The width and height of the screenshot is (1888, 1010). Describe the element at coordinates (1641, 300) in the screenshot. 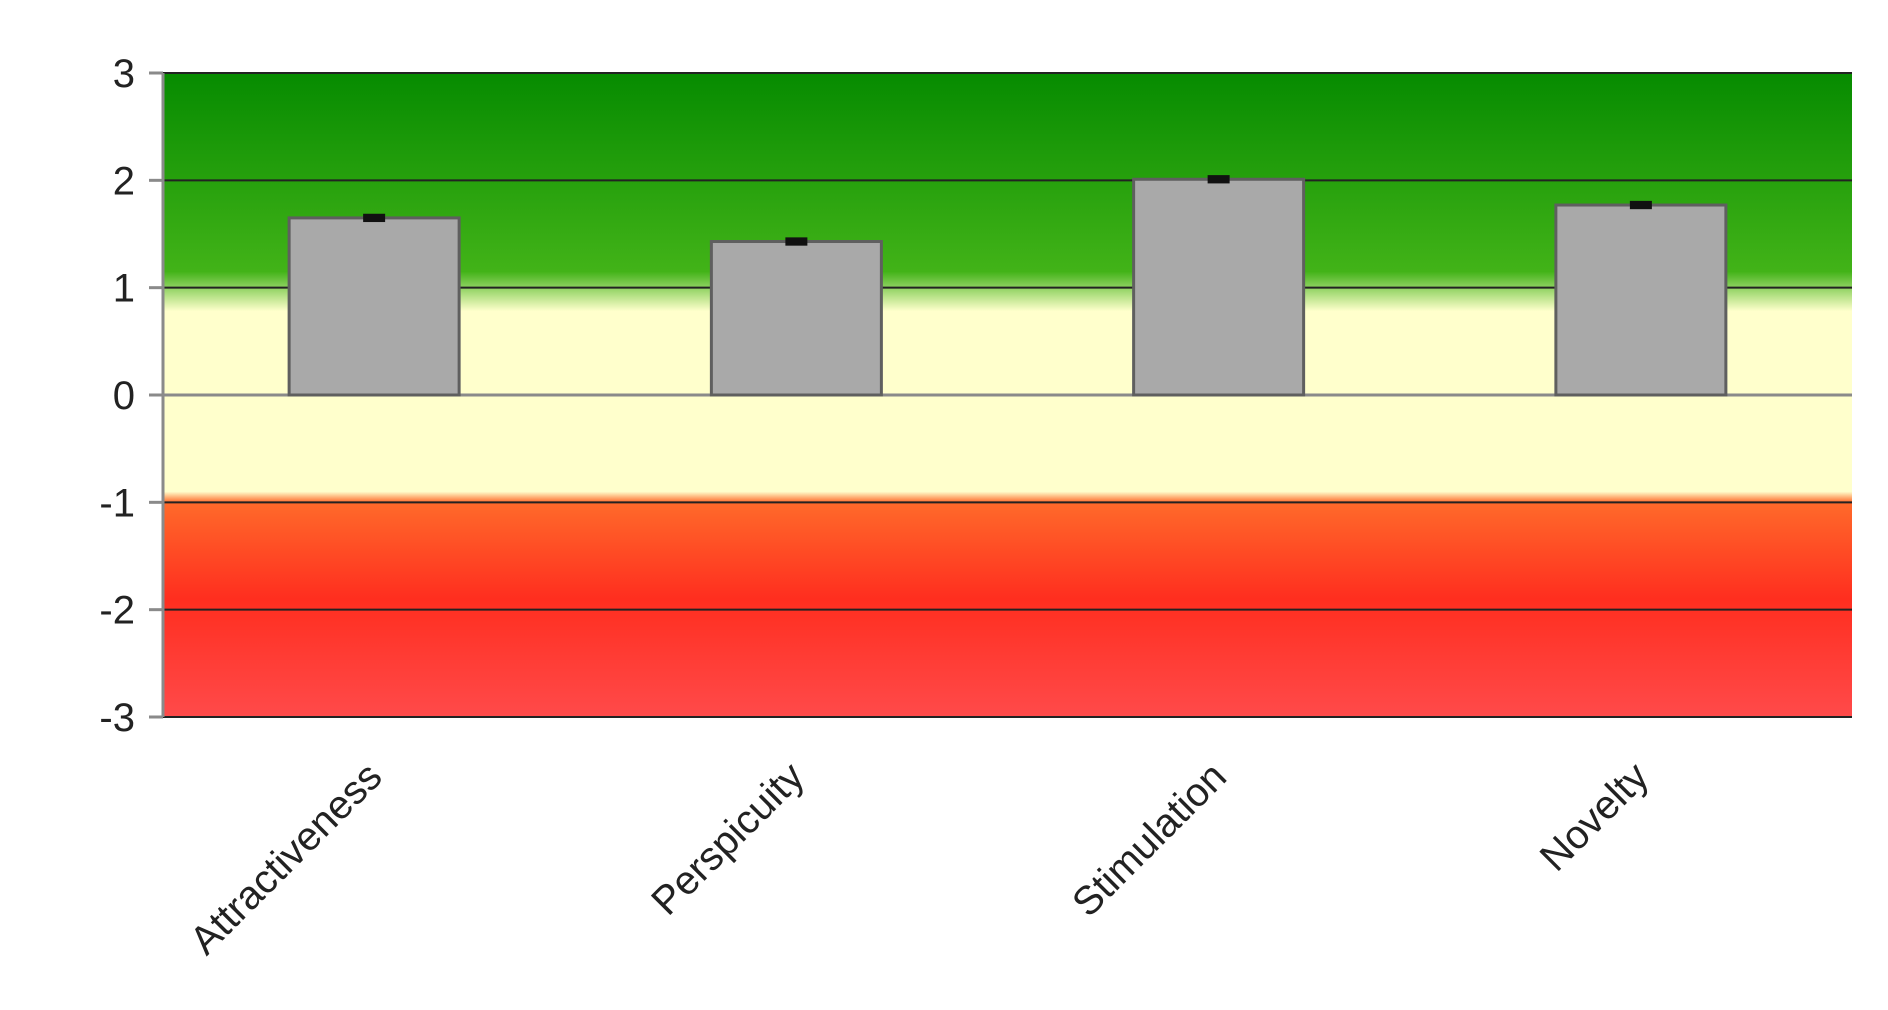

I see `bar-novelty` at that location.